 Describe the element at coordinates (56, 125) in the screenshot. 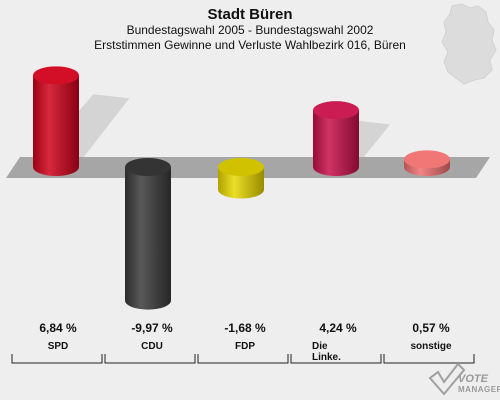

I see `bar-body-spd` at that location.